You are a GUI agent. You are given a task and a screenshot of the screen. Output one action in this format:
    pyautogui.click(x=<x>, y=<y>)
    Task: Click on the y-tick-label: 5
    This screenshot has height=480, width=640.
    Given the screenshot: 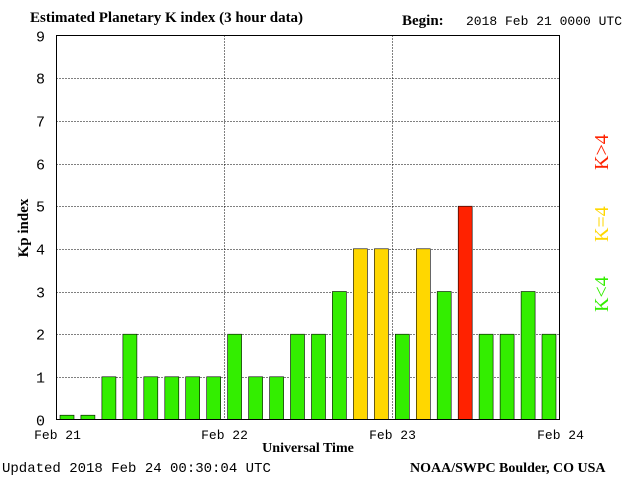 What is the action you would take?
    pyautogui.click(x=40, y=208)
    